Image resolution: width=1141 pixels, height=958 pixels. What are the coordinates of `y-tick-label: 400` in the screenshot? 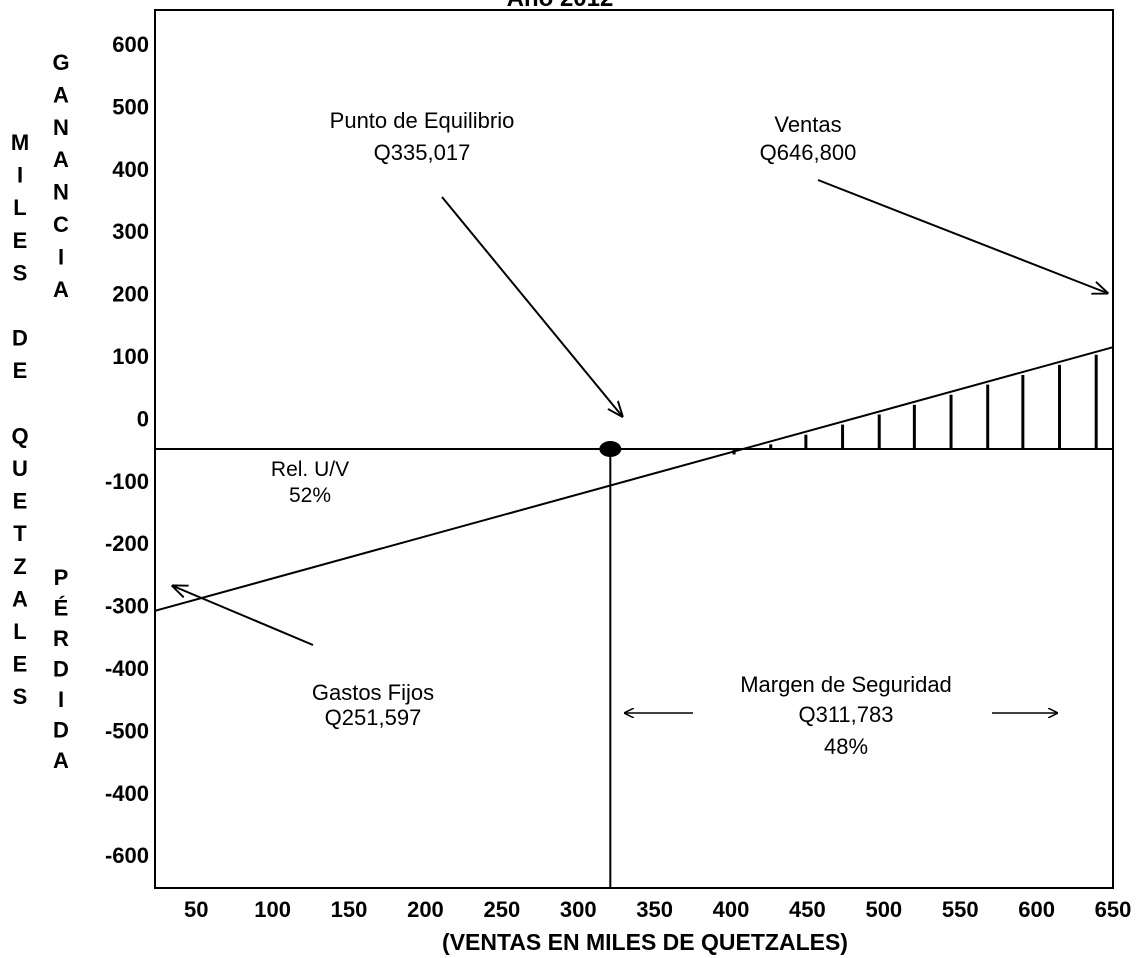 It's located at (130, 169).